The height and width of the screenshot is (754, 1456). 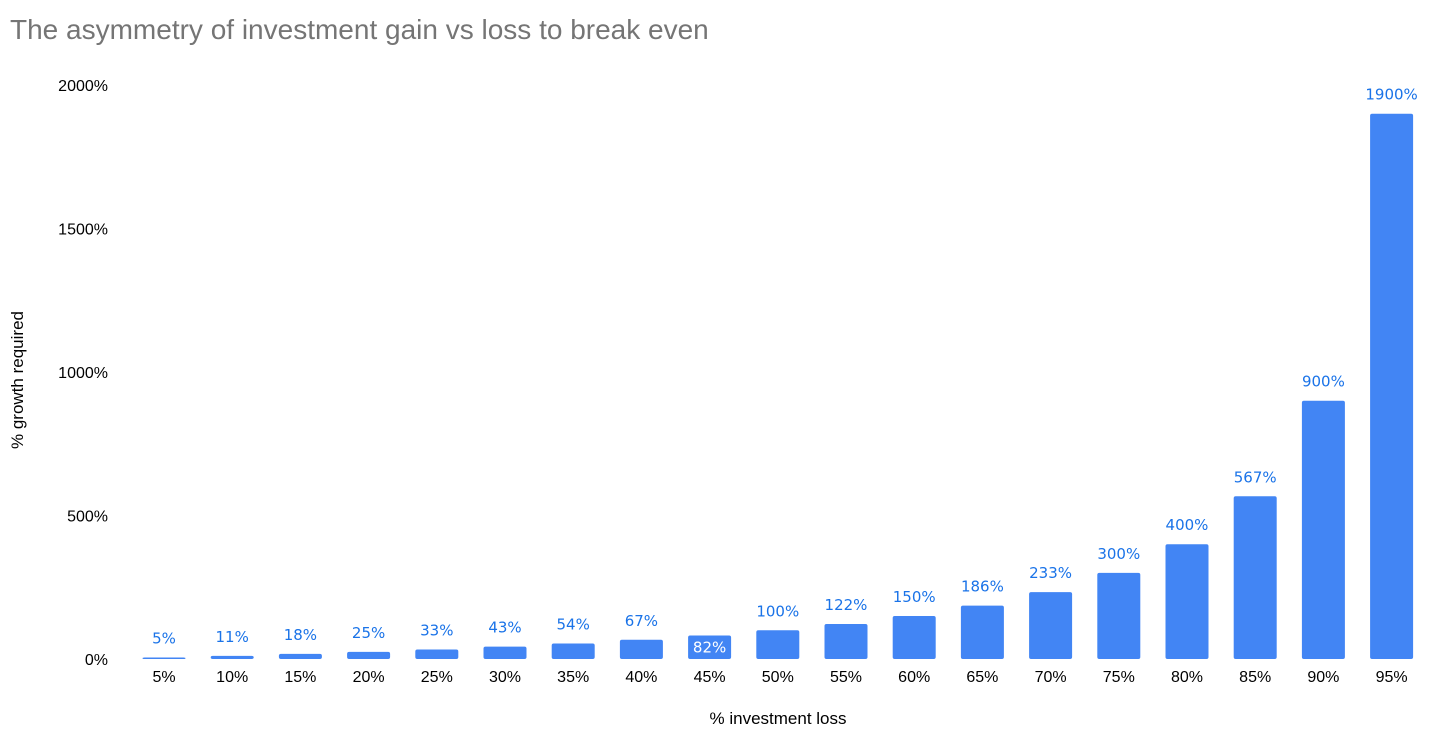 I want to click on x-tick-label: 15%, so click(x=300, y=677).